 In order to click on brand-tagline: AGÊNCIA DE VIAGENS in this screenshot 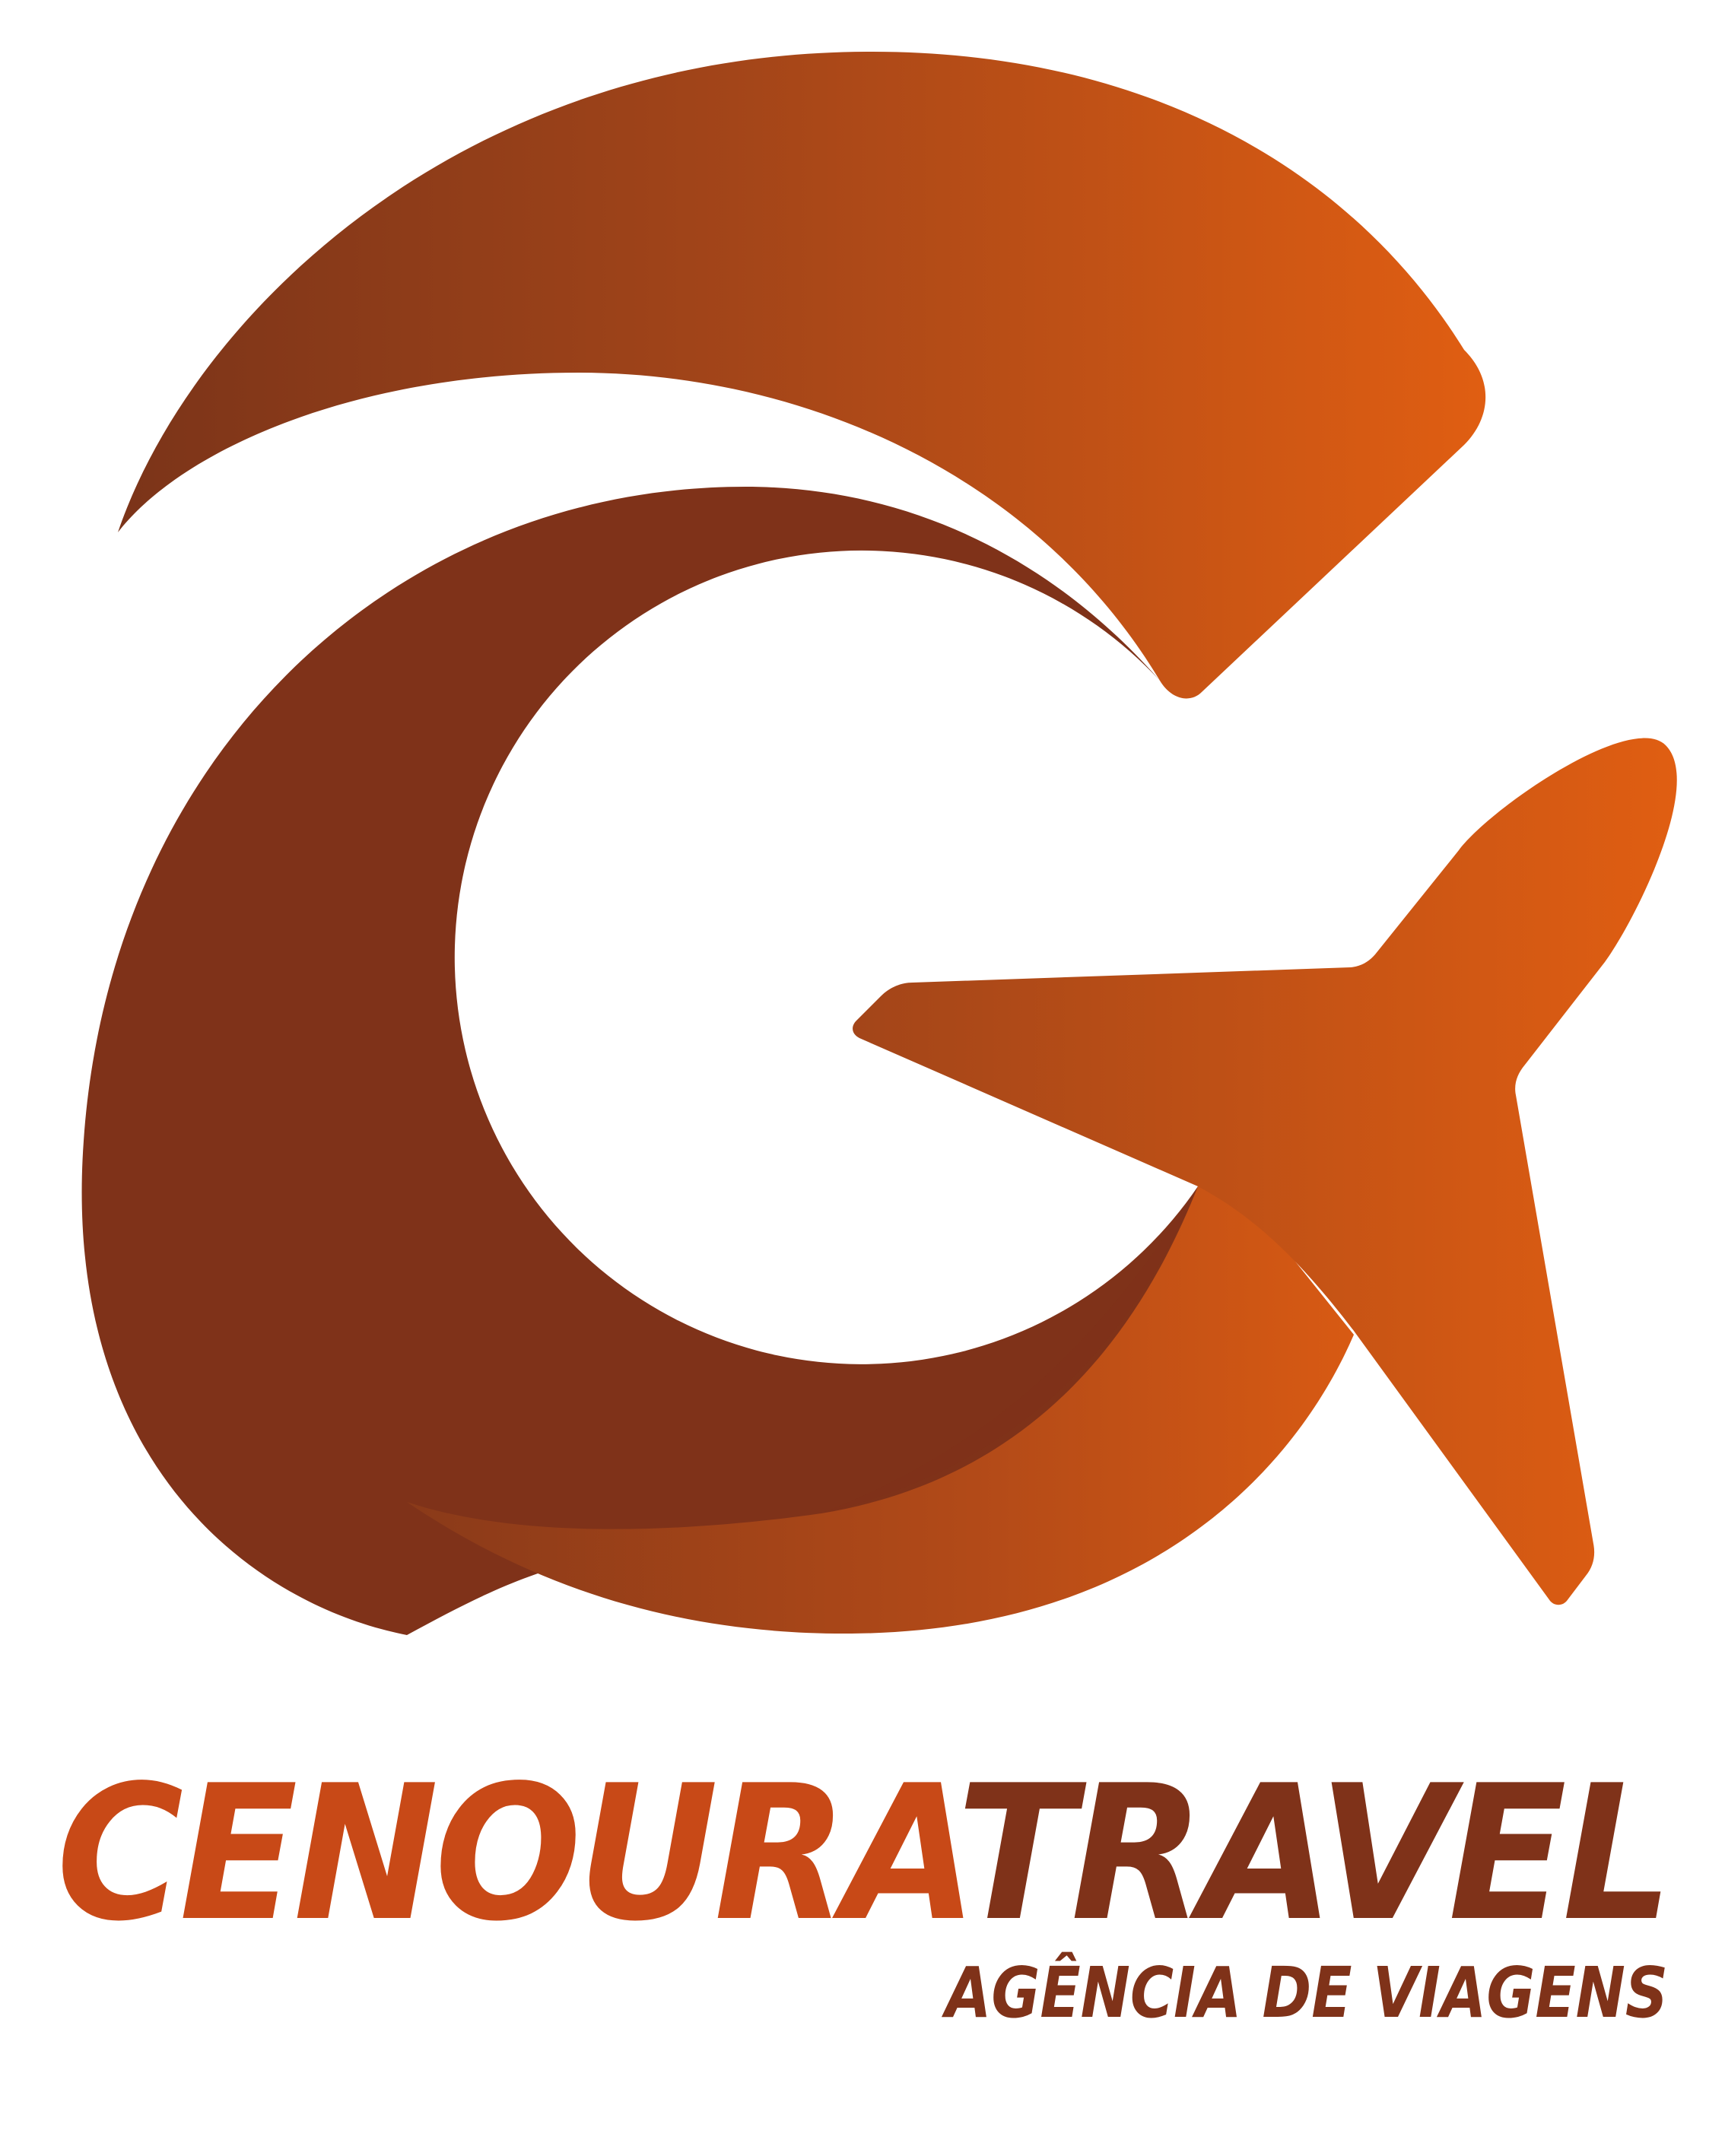, I will do `click(1305, 1992)`.